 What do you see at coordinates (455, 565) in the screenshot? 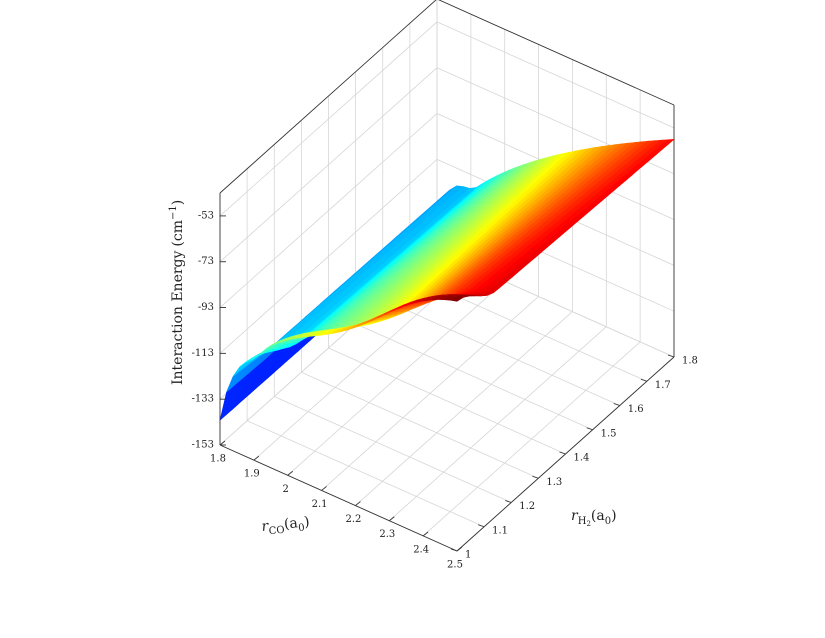
I see `x-tick-label: 2.5` at bounding box center [455, 565].